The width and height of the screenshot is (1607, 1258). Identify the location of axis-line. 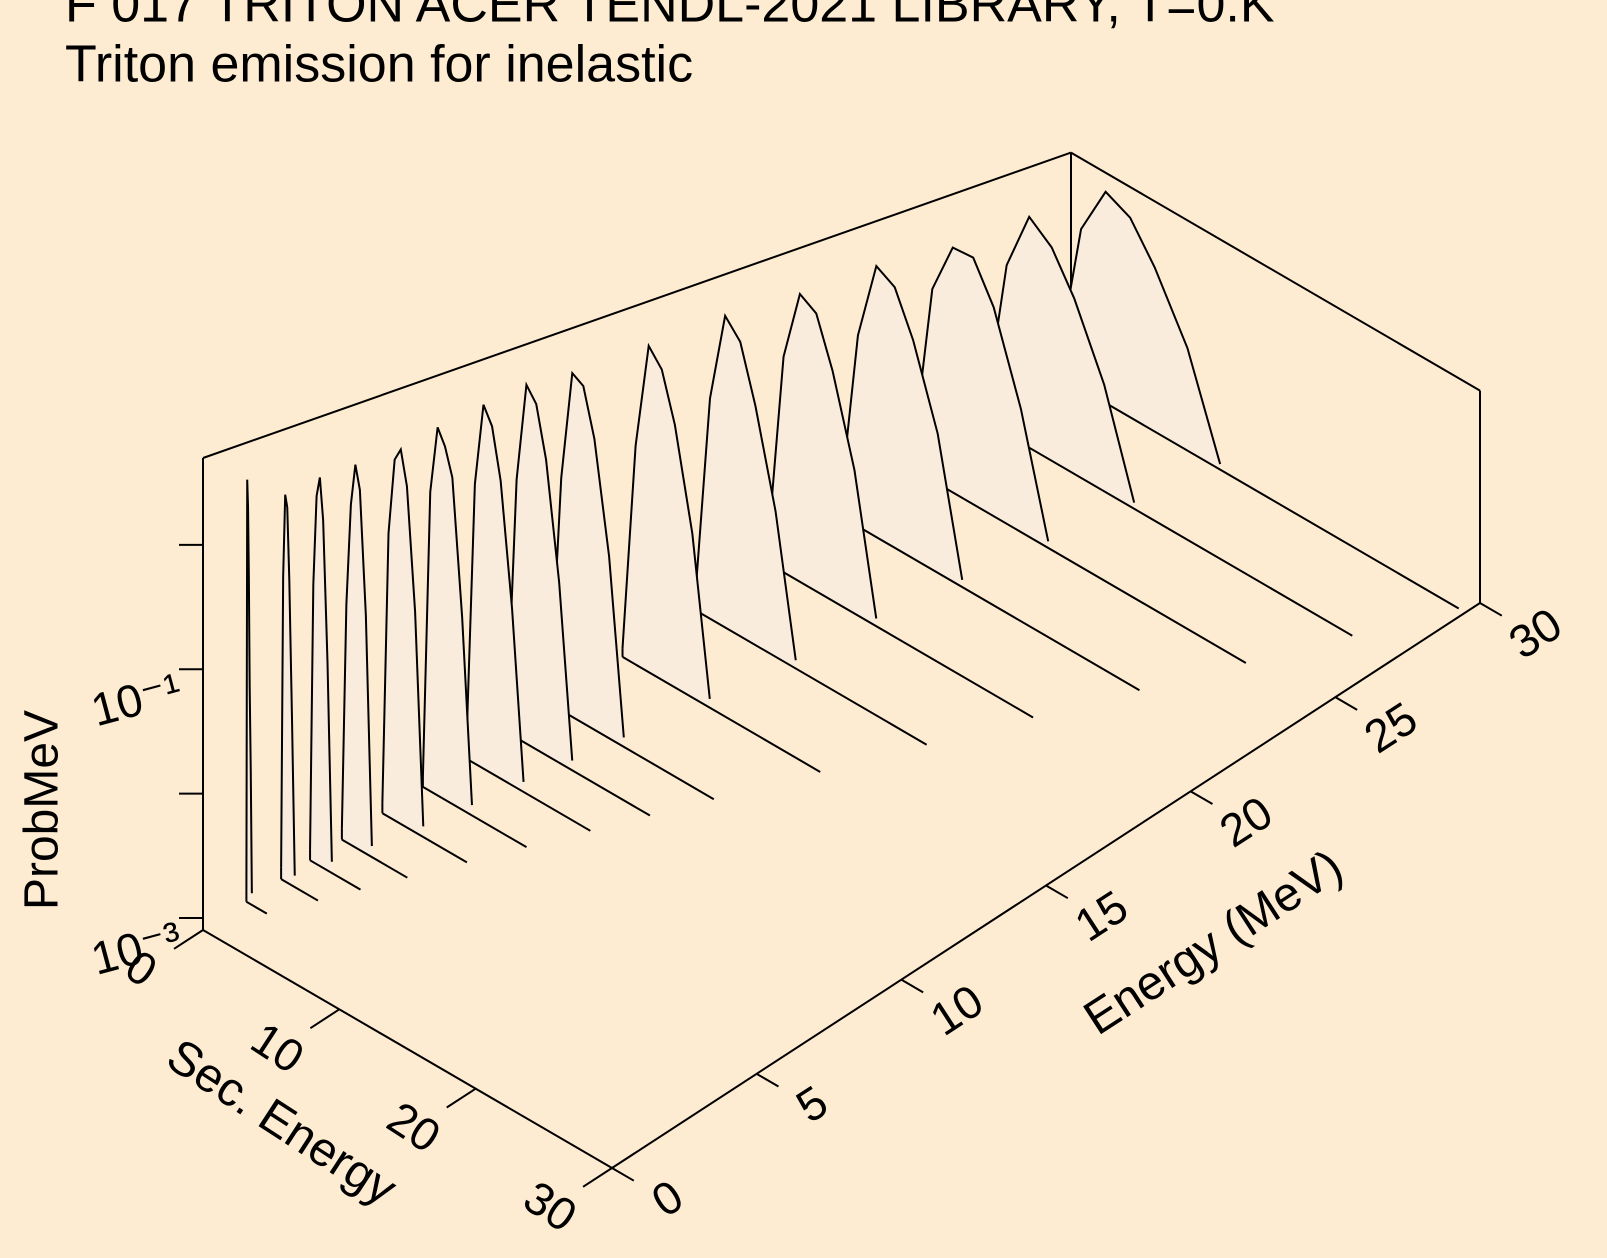
(407, 1049).